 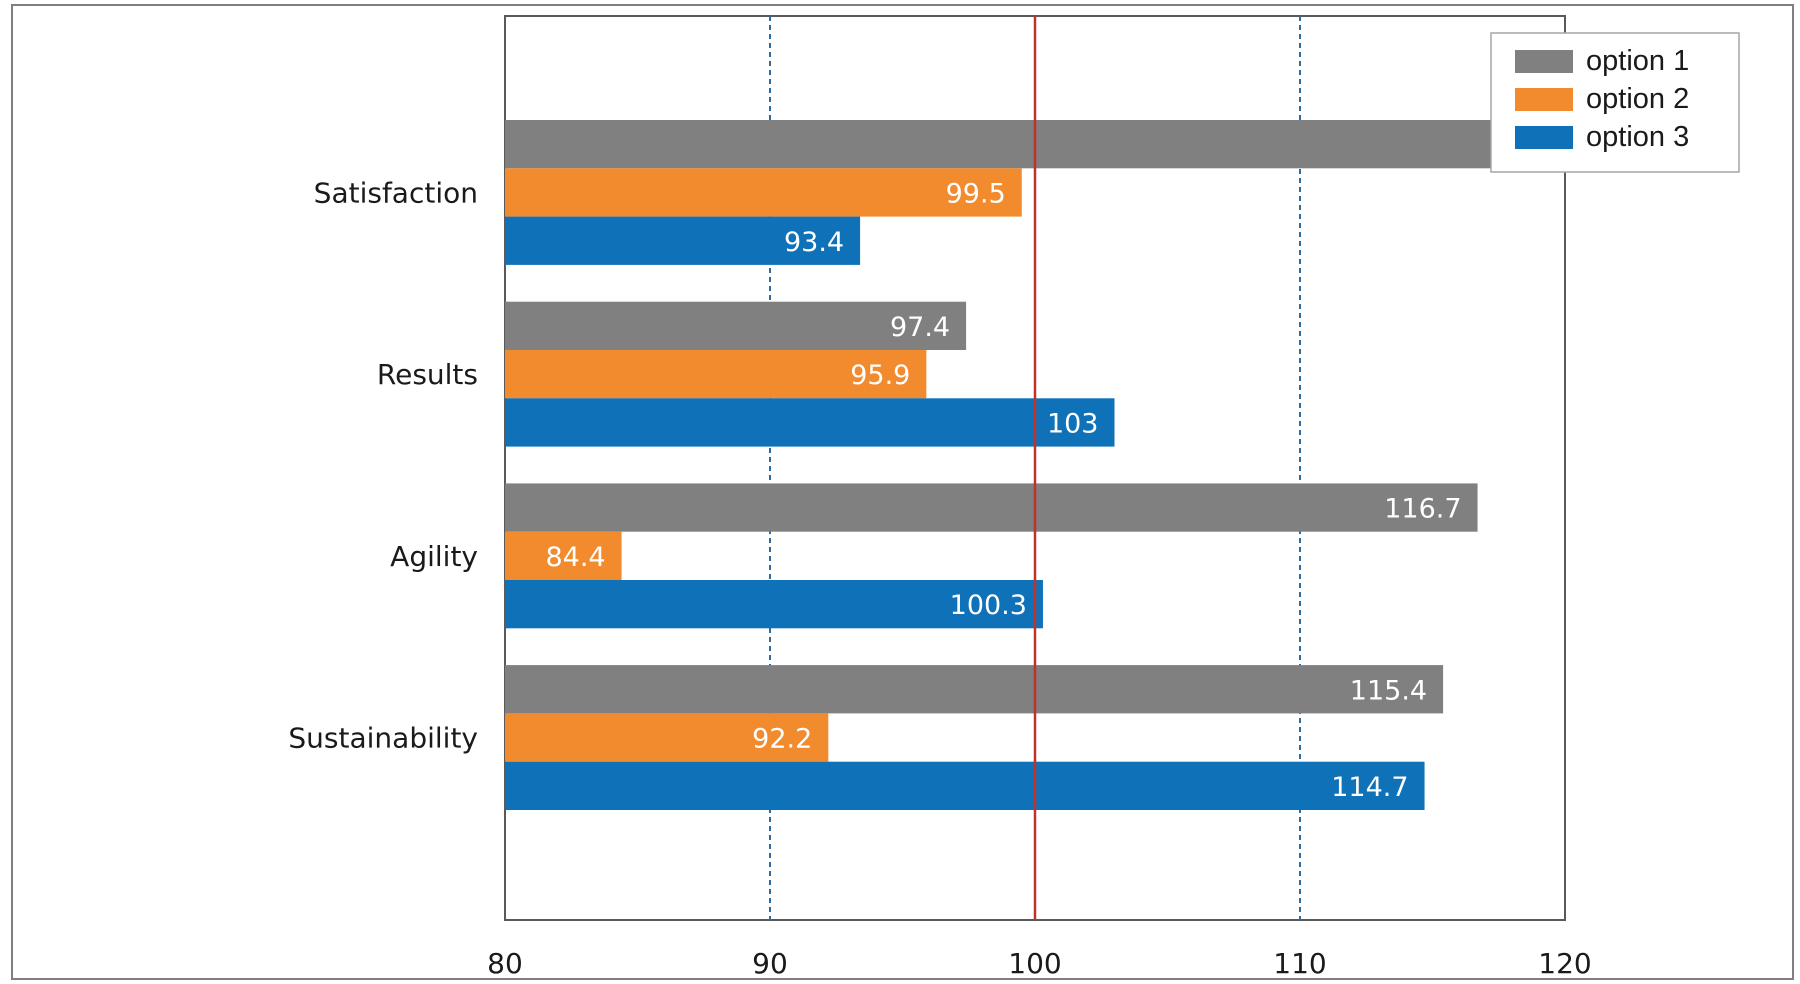 What do you see at coordinates (1299, 963) in the screenshot?
I see `x-tick-label: 110` at bounding box center [1299, 963].